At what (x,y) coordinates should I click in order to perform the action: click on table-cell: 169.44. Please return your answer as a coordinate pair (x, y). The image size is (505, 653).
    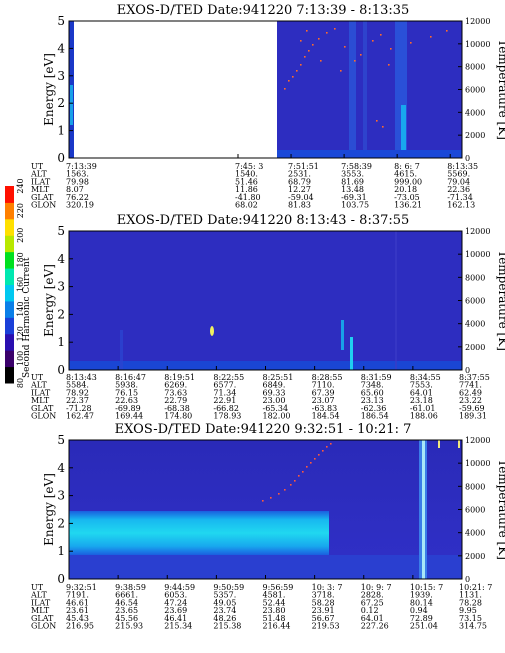
    Looking at the image, I should click on (129, 416).